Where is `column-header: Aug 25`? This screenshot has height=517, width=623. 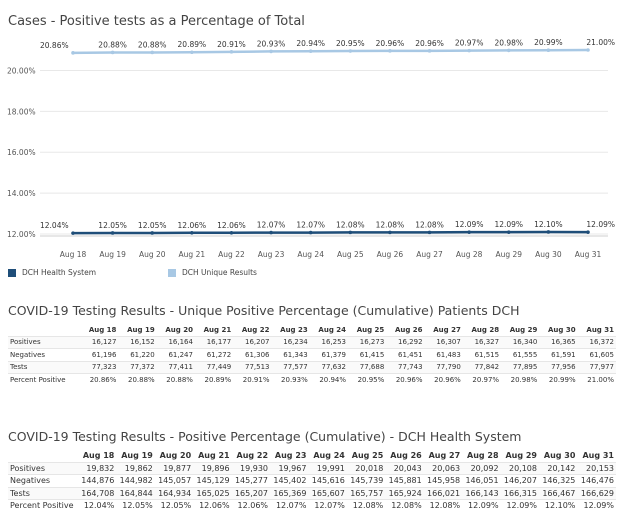
column-header: Aug 25 is located at coordinates (367, 456).